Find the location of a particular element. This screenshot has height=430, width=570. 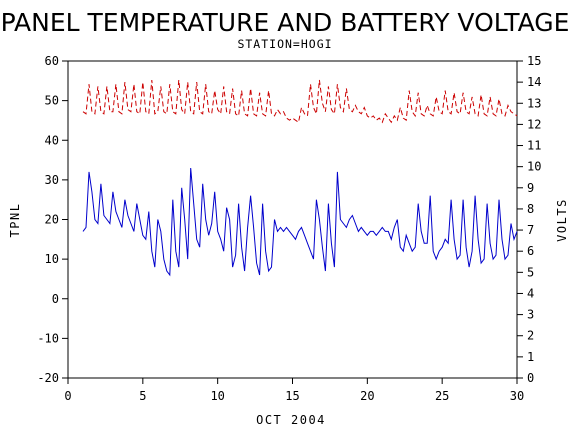

y-right-tick-label: 14 is located at coordinates (534, 82).